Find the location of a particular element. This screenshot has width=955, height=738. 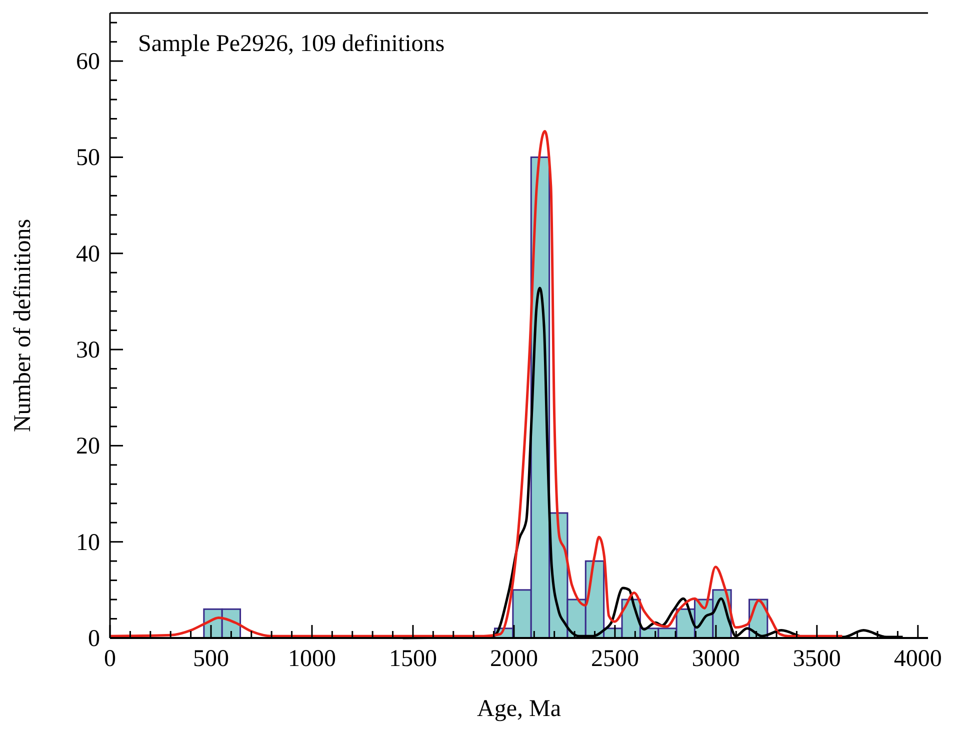

y-tick-label: 10 is located at coordinates (88, 543).